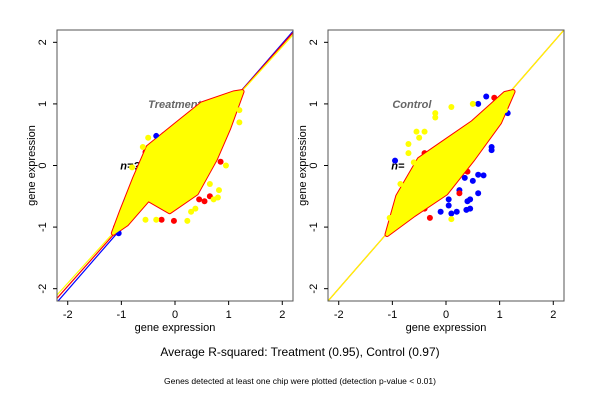  What do you see at coordinates (175, 105) in the screenshot?
I see `panel-title: Treatment` at bounding box center [175, 105].